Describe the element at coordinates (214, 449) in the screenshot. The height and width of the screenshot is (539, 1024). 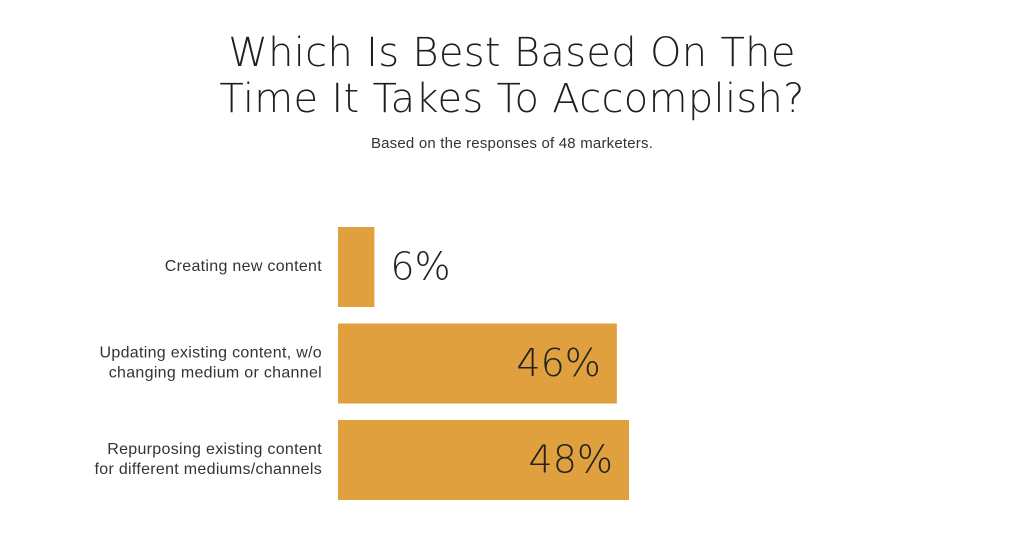
I see `category-label-2-line-0: Repurposing existing content` at that location.